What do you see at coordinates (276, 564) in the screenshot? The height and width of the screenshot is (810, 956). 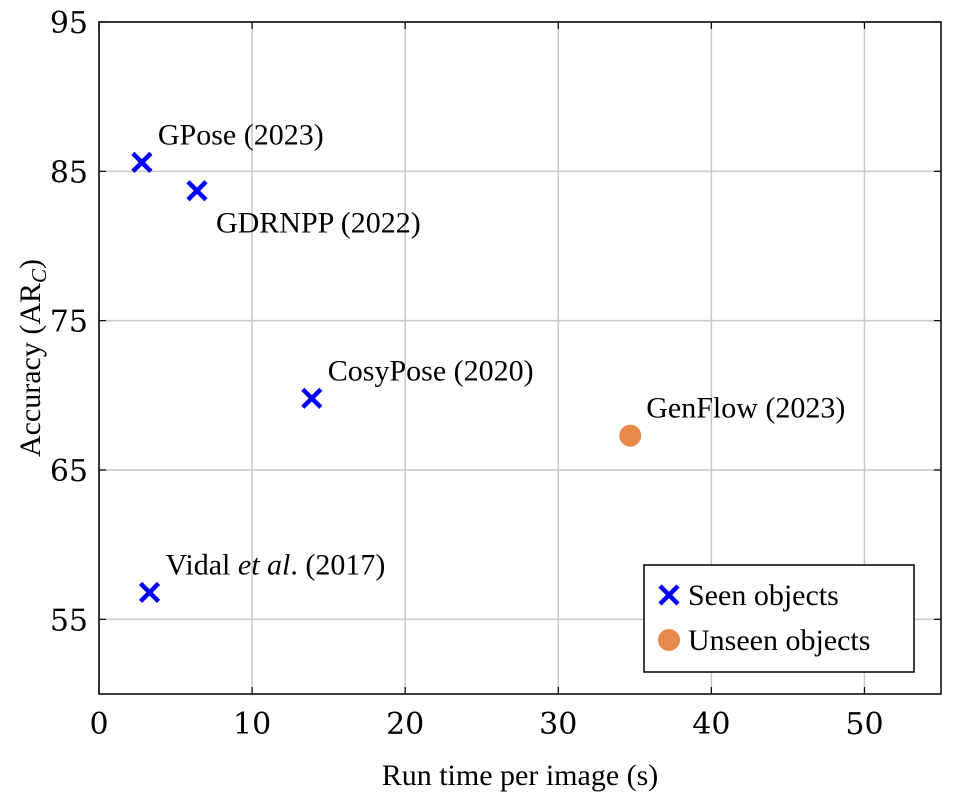 I see `point-label: Vidal et al. (2017)` at bounding box center [276, 564].